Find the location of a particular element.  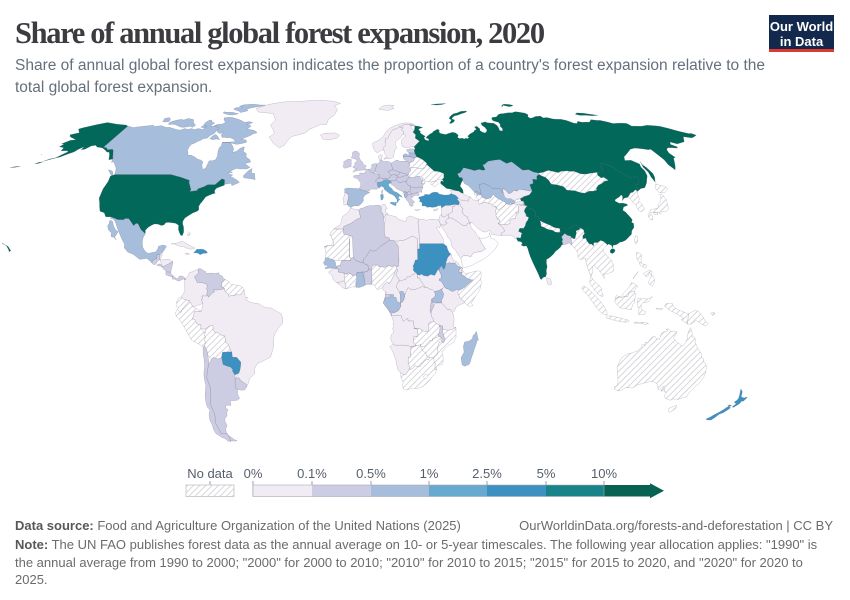

svg-text: 2.5% is located at coordinates (487, 473).